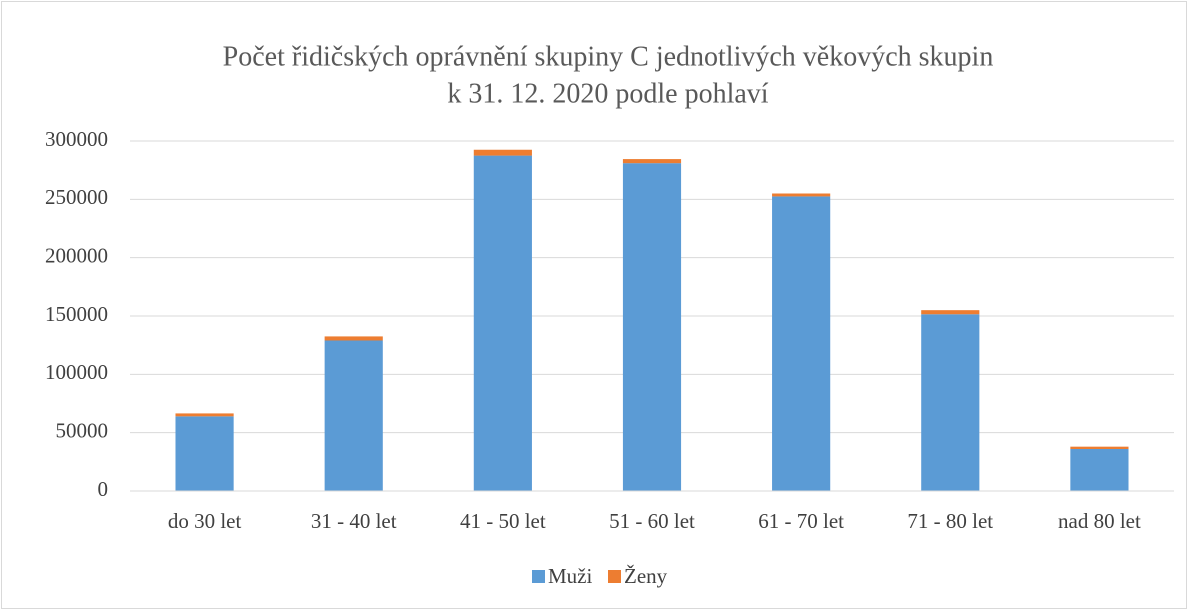 This screenshot has height=610, width=1188. Describe the element at coordinates (205, 521) in the screenshot. I see `x-tick-label: do 30 let` at that location.